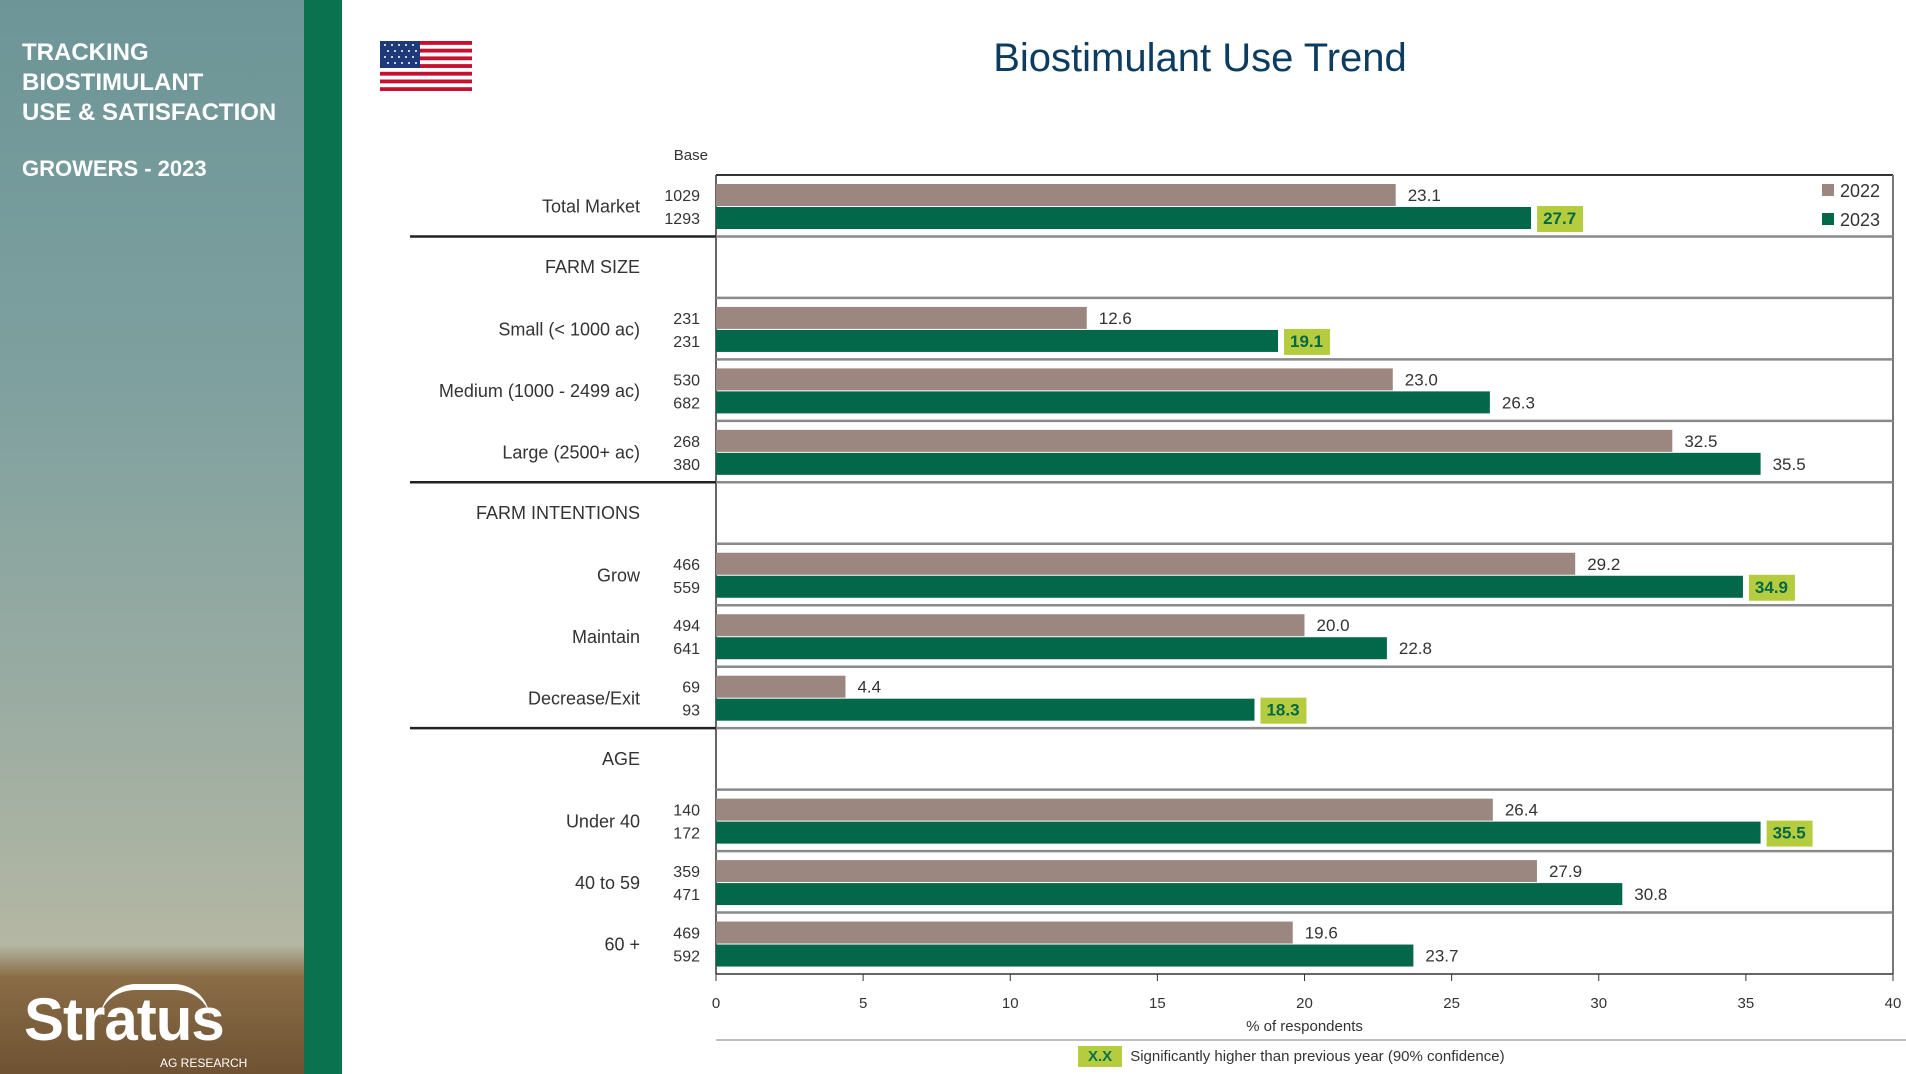 The height and width of the screenshot is (1074, 1906). What do you see at coordinates (621, 759) in the screenshot?
I see `section-header: AGE` at bounding box center [621, 759].